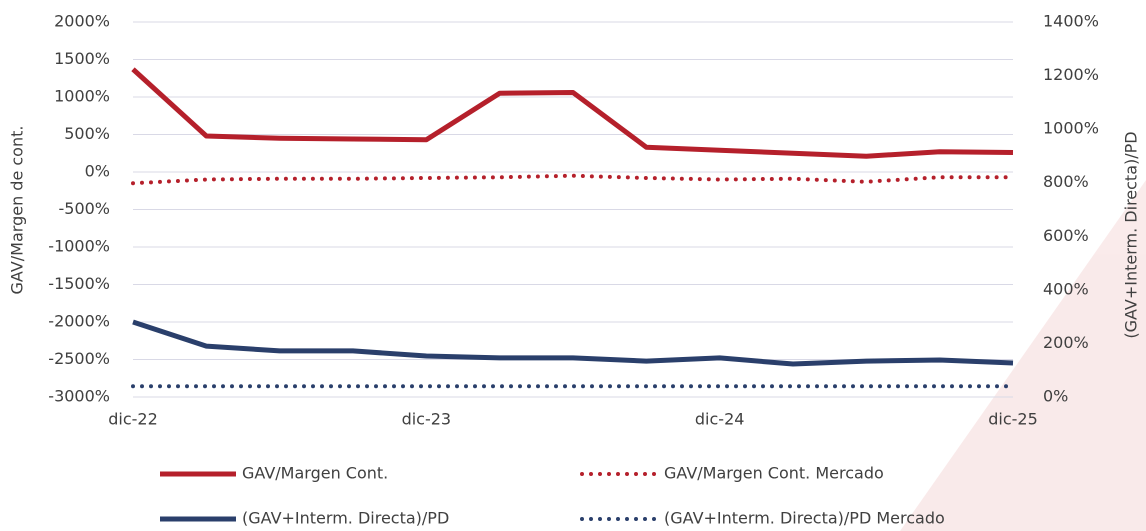 The image size is (1146, 531). I want to click on y2-tick-label: 1200%, so click(1071, 74).